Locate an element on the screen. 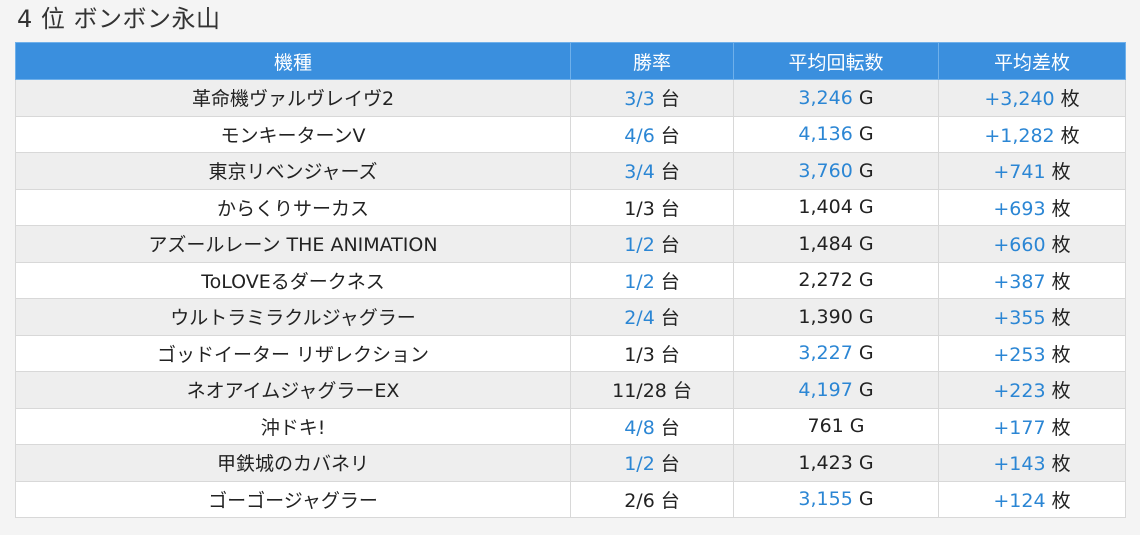 Image resolution: width=1140 pixels, height=535 pixels. page-title: 4 位 ボンボン永山 is located at coordinates (119, 19).